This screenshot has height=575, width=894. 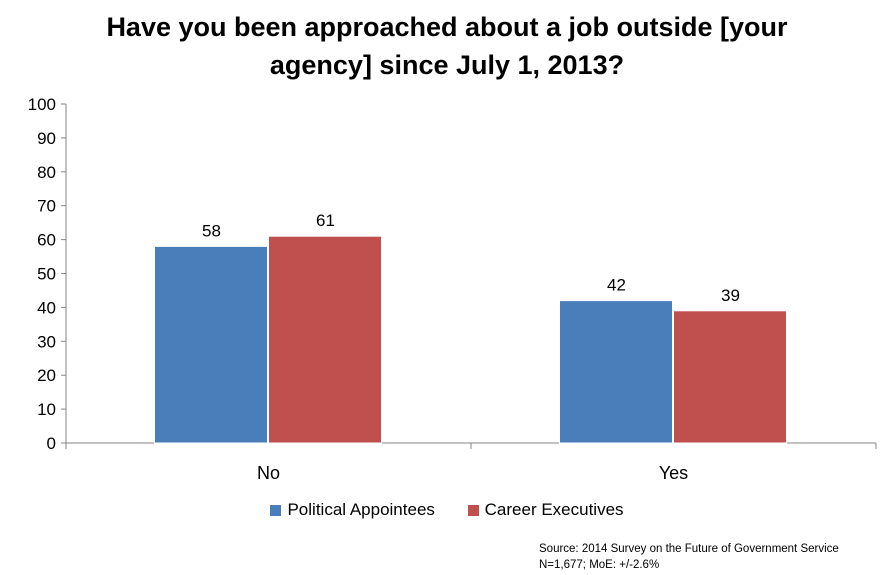 What do you see at coordinates (554, 509) in the screenshot?
I see `legend-label-career-executives: Career Executives` at bounding box center [554, 509].